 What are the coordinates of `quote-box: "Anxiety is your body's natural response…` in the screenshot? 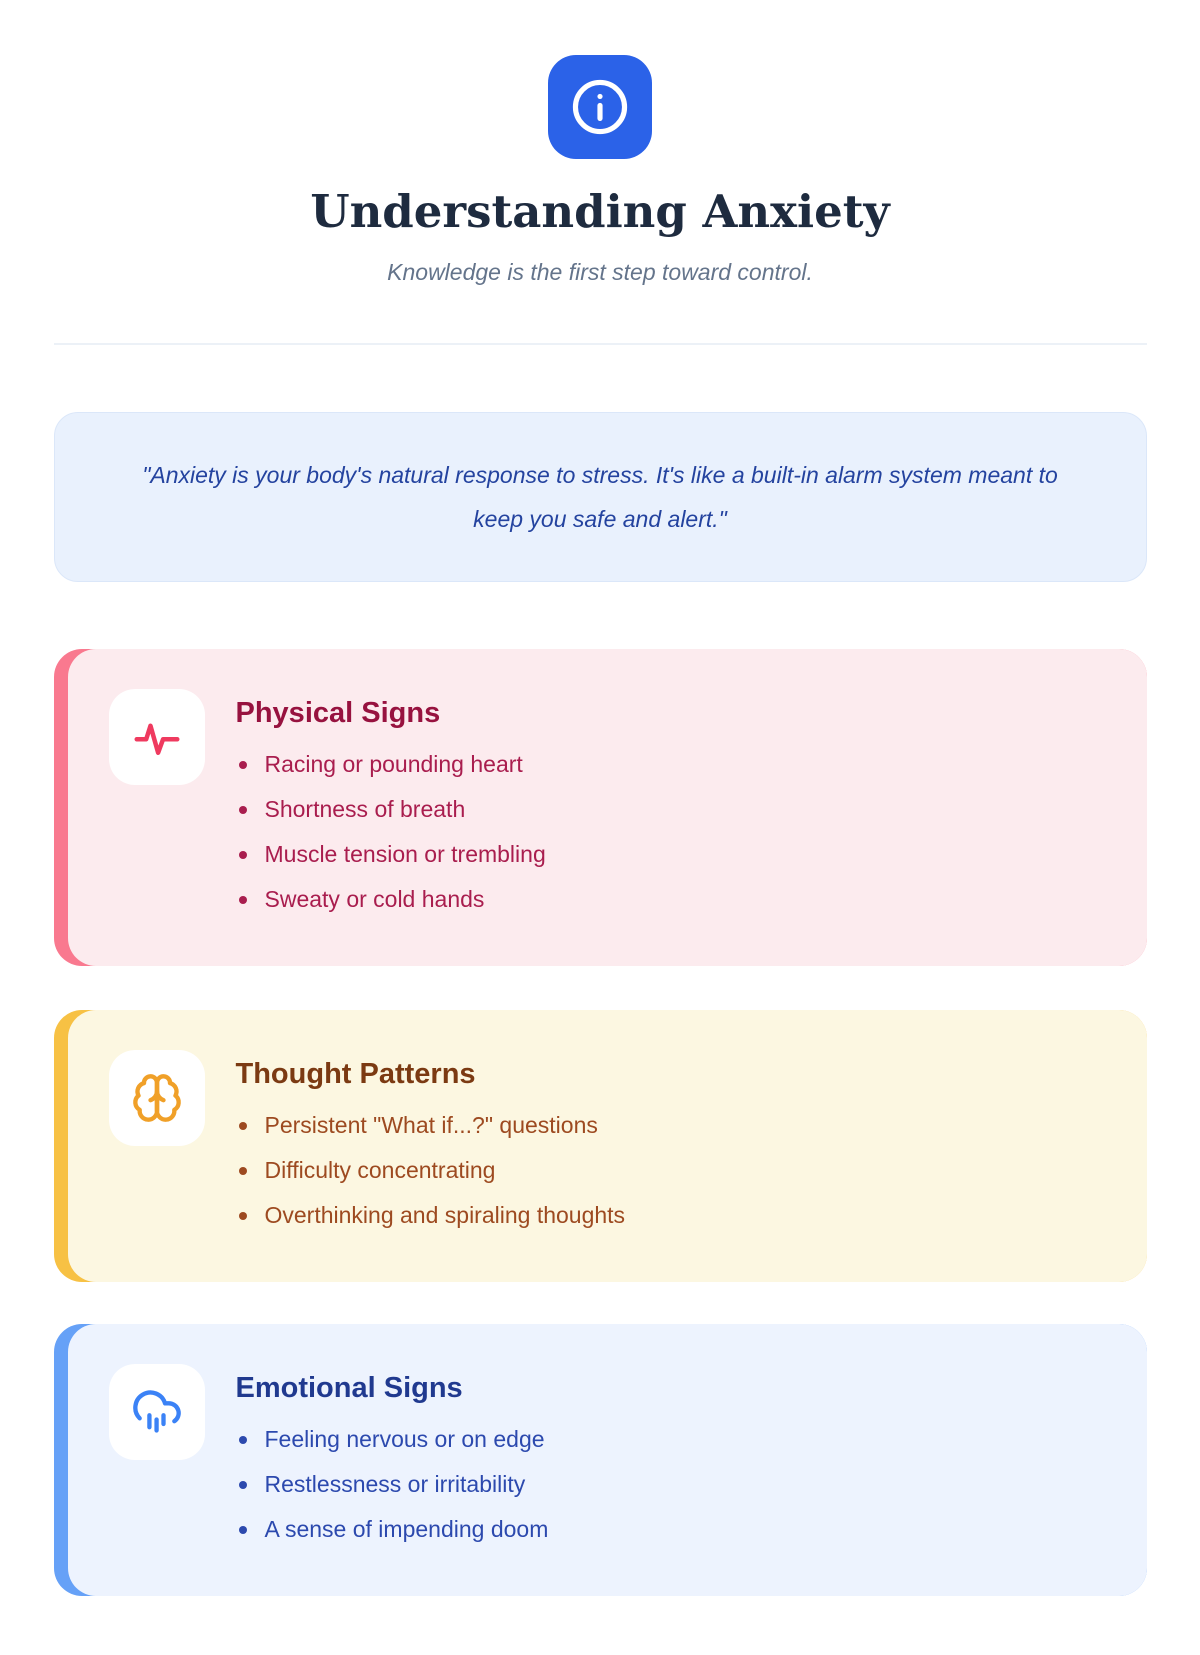 It's located at (600, 497).